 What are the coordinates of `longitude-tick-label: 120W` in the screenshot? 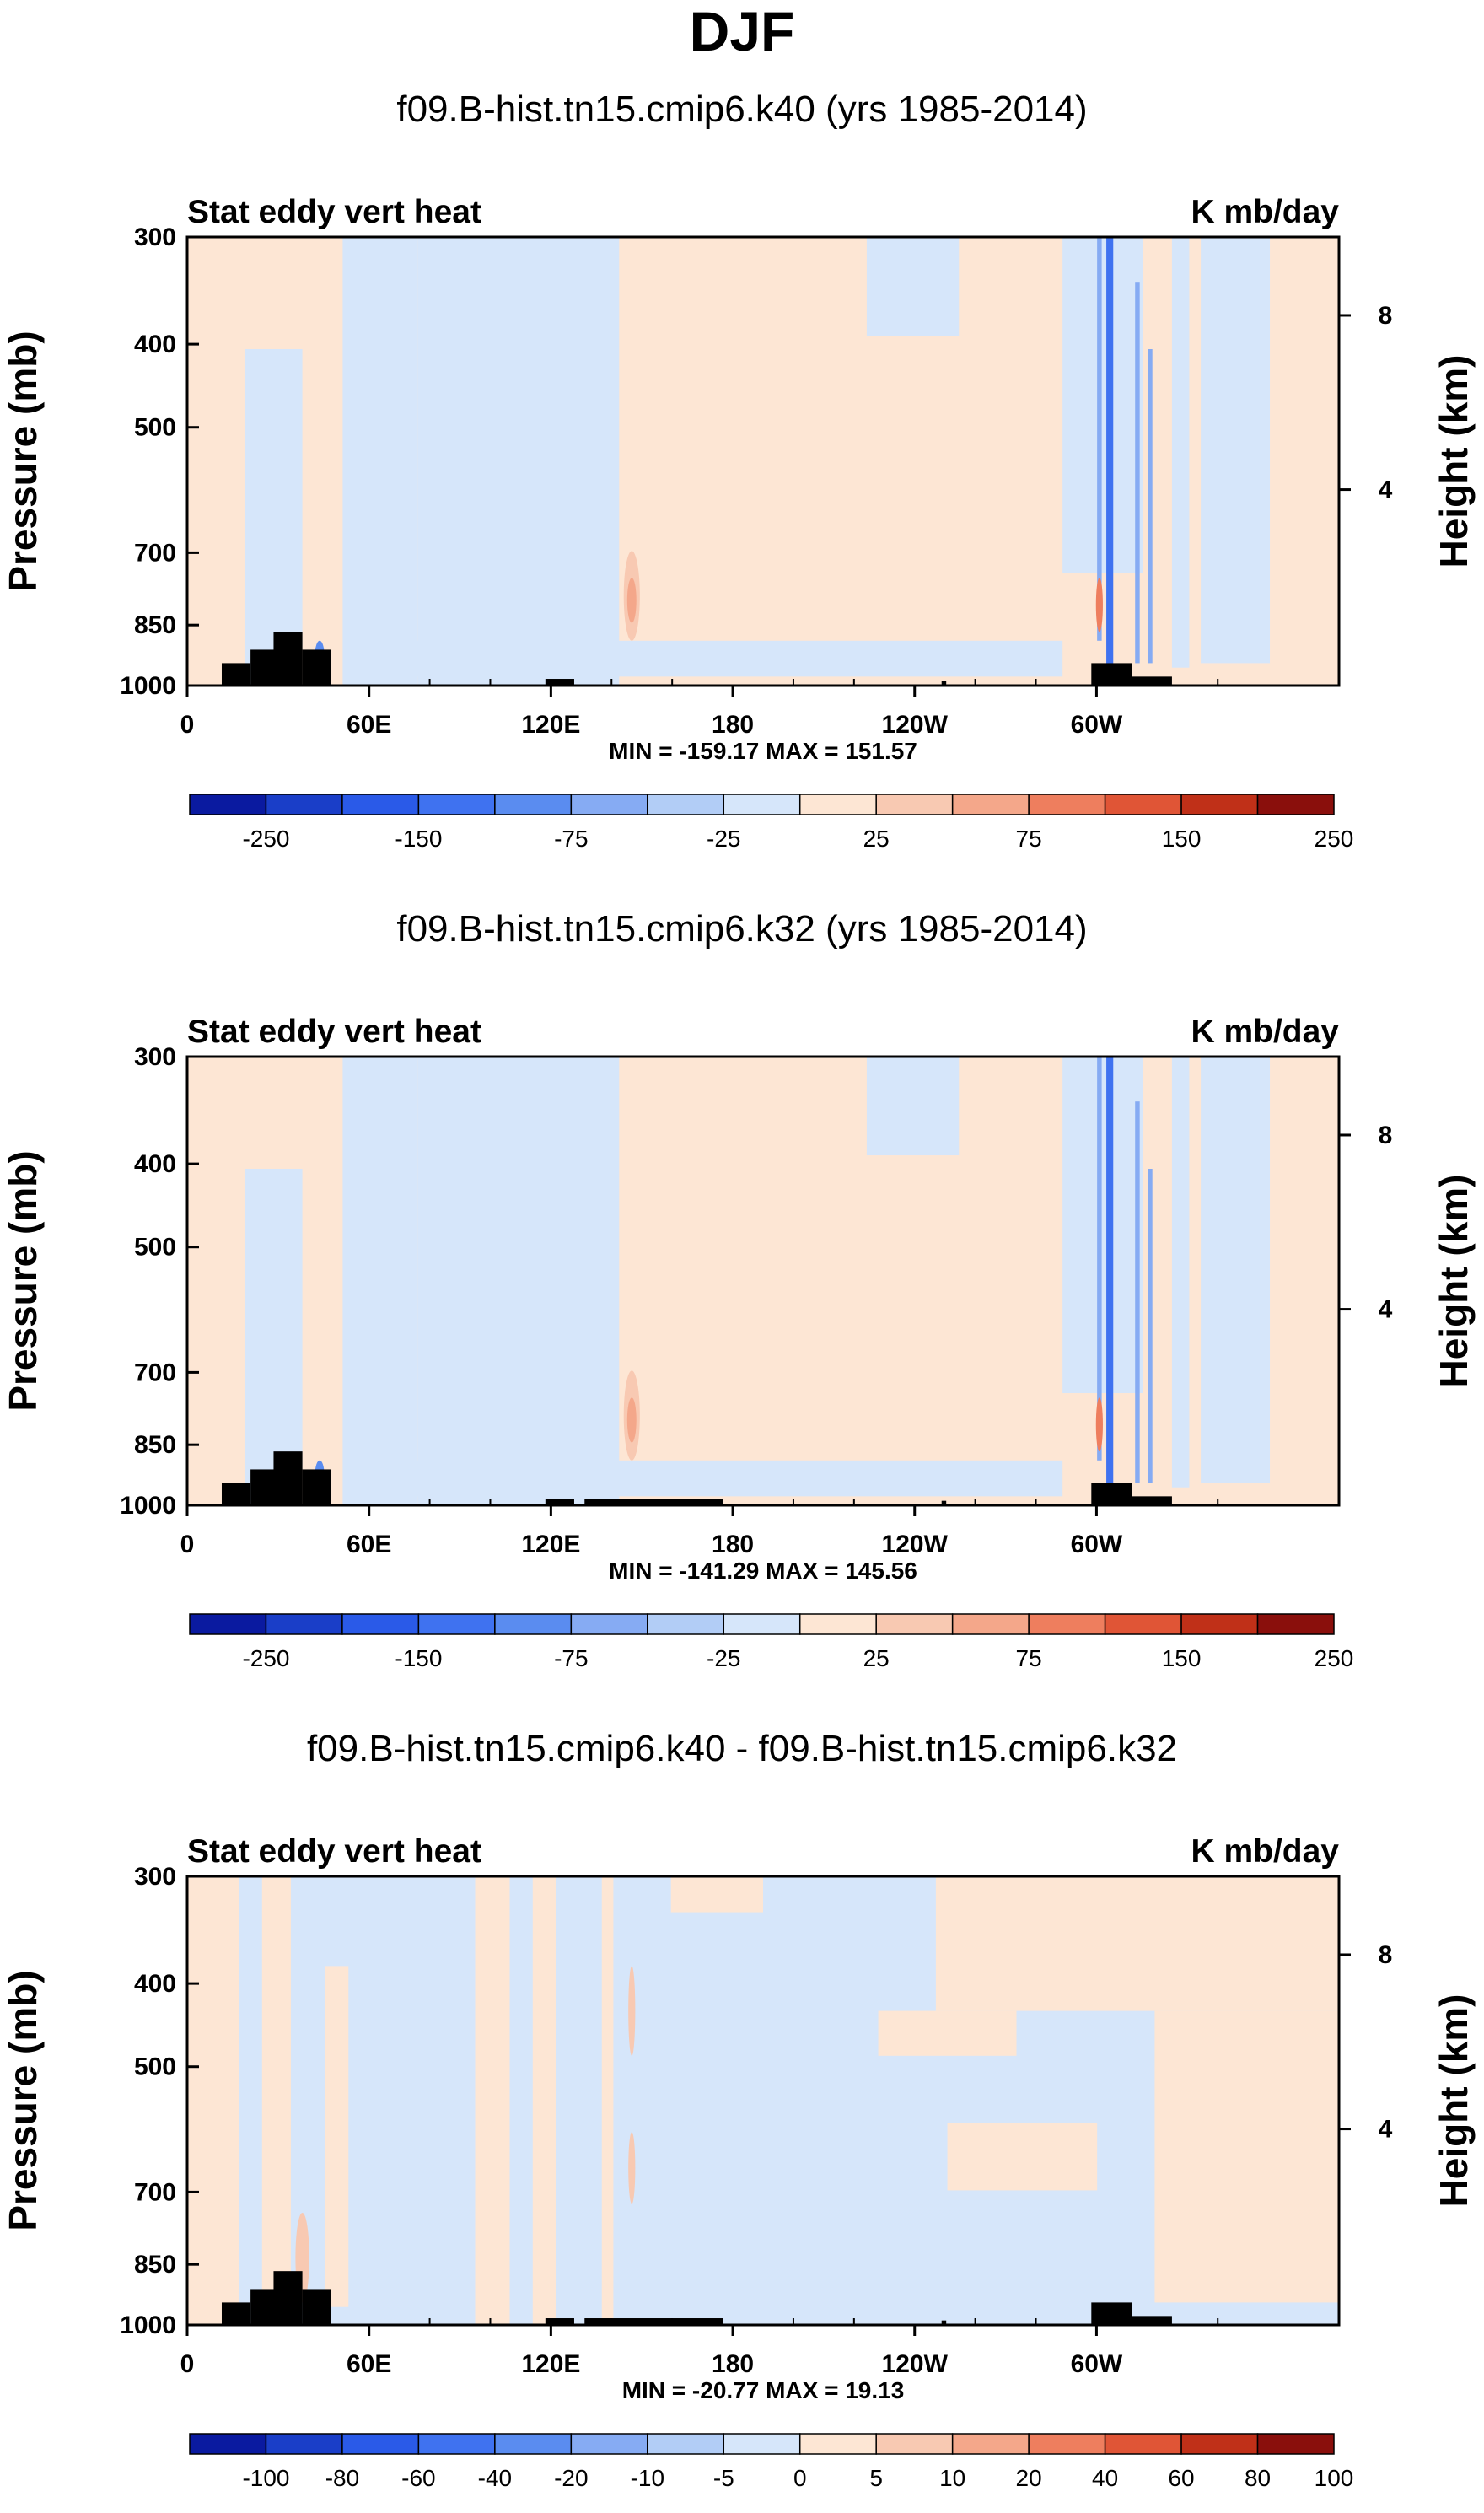 It's located at (915, 1544).